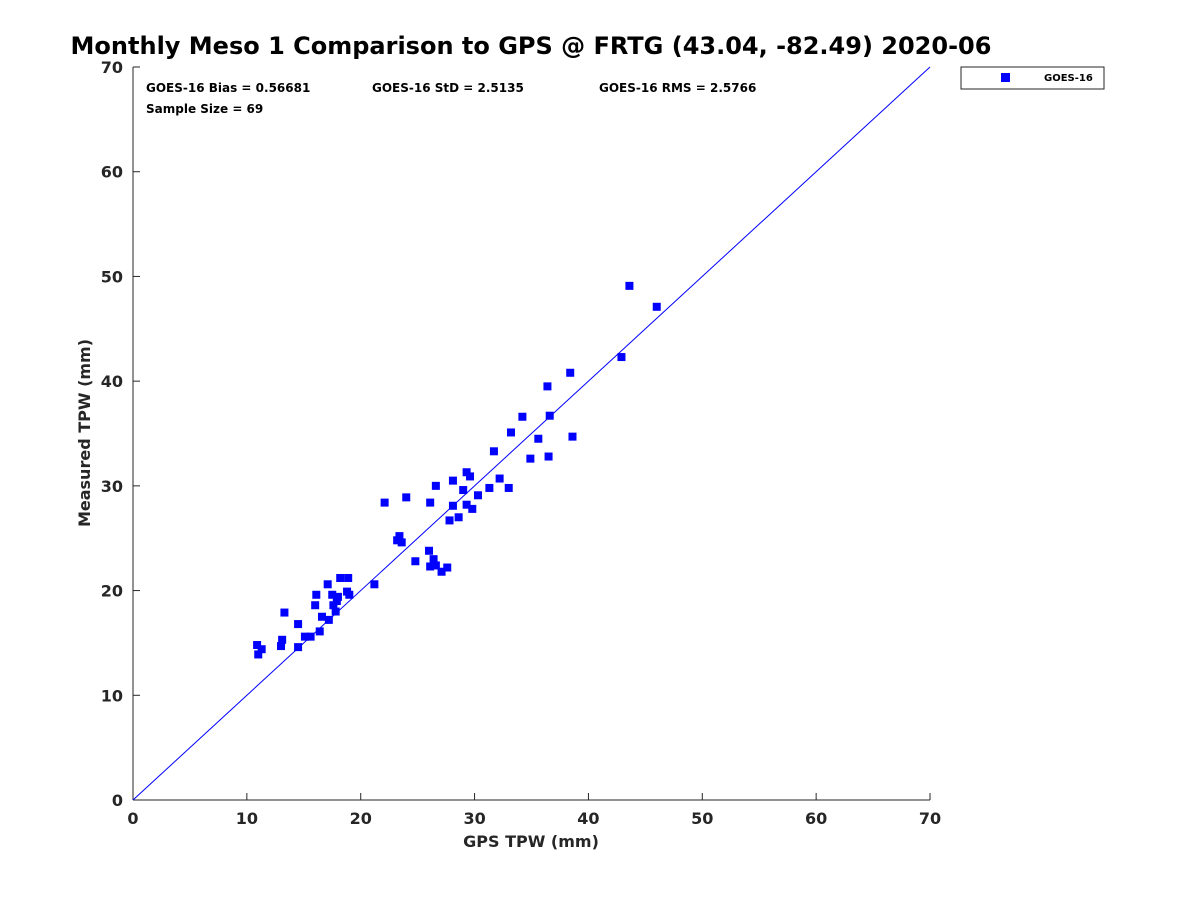  Describe the element at coordinates (816, 818) in the screenshot. I see `x-tick-label: 60` at that location.